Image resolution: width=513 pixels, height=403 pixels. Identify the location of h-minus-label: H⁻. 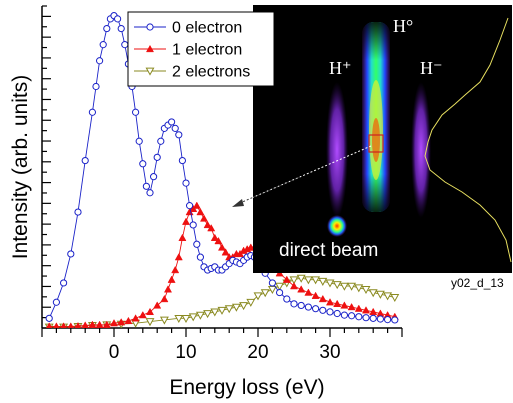
(431, 68).